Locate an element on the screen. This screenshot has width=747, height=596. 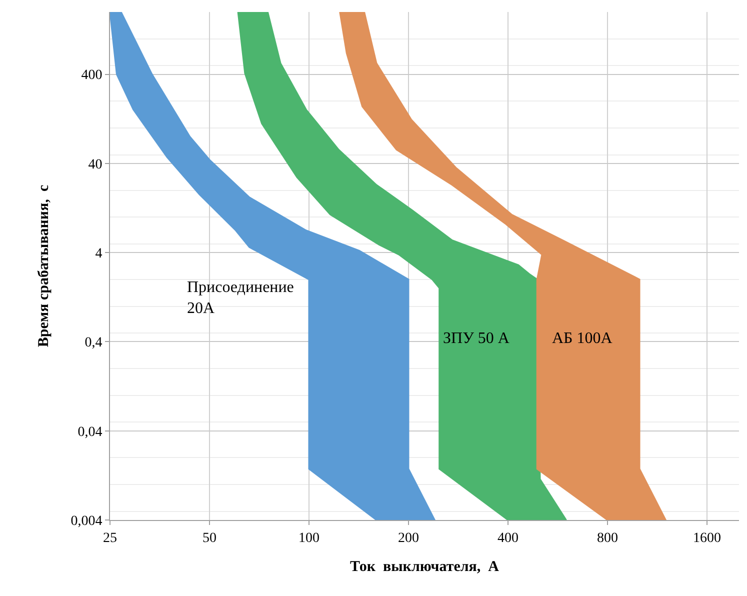
x-tick-label: 100 is located at coordinates (309, 538).